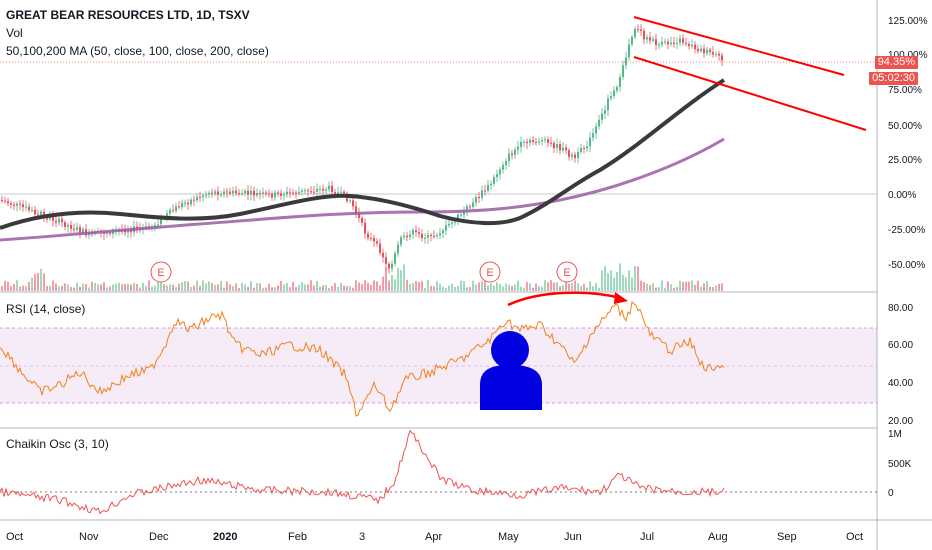 The image size is (932, 550). Describe the element at coordinates (14, 33) in the screenshot. I see `volume-legend: Vol` at that location.